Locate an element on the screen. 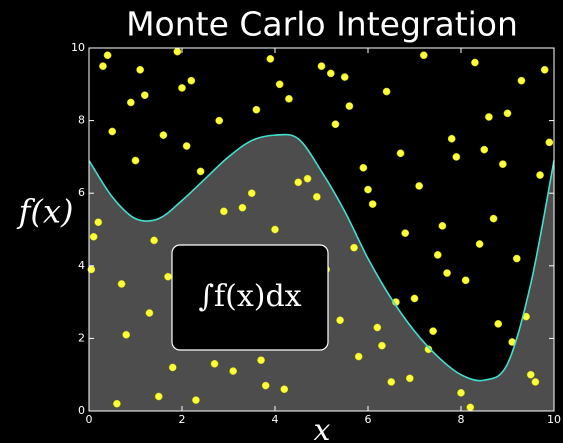 This screenshot has width=563, height=443. y-tick-label: 8 is located at coordinates (81, 120).